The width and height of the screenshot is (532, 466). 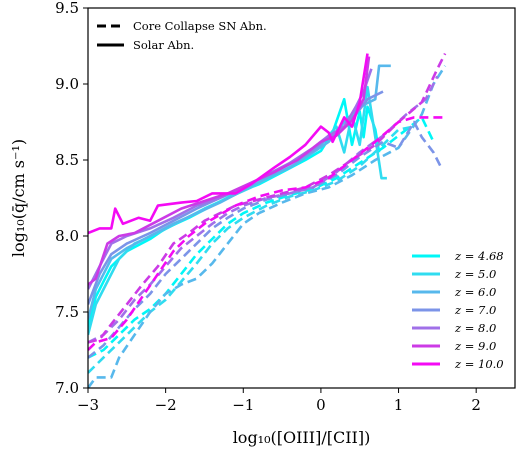 What do you see at coordinates (18, 198) in the screenshot?
I see `y-axis-label: log₁₀(q̄/cm s⁻¹)` at bounding box center [18, 198].